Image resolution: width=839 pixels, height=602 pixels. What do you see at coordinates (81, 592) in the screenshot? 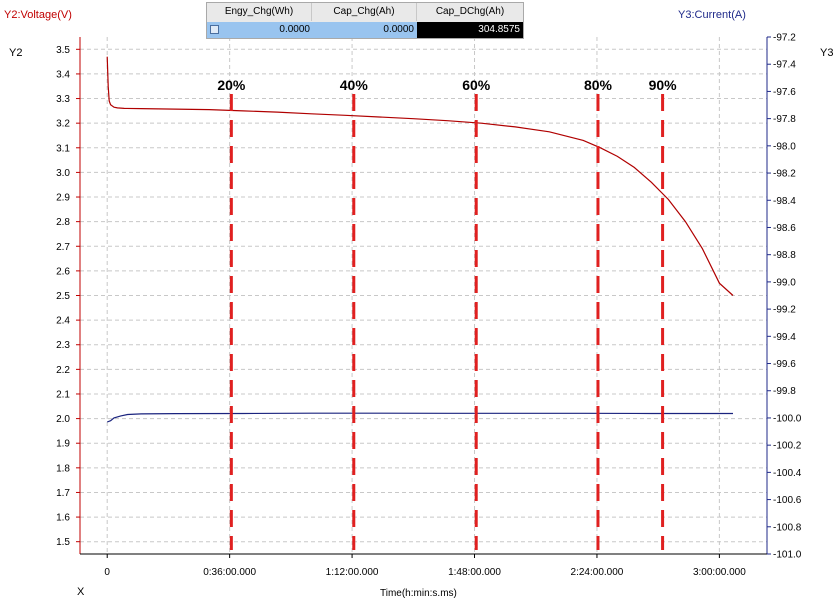
I see `x-axis-name: X` at bounding box center [81, 592].